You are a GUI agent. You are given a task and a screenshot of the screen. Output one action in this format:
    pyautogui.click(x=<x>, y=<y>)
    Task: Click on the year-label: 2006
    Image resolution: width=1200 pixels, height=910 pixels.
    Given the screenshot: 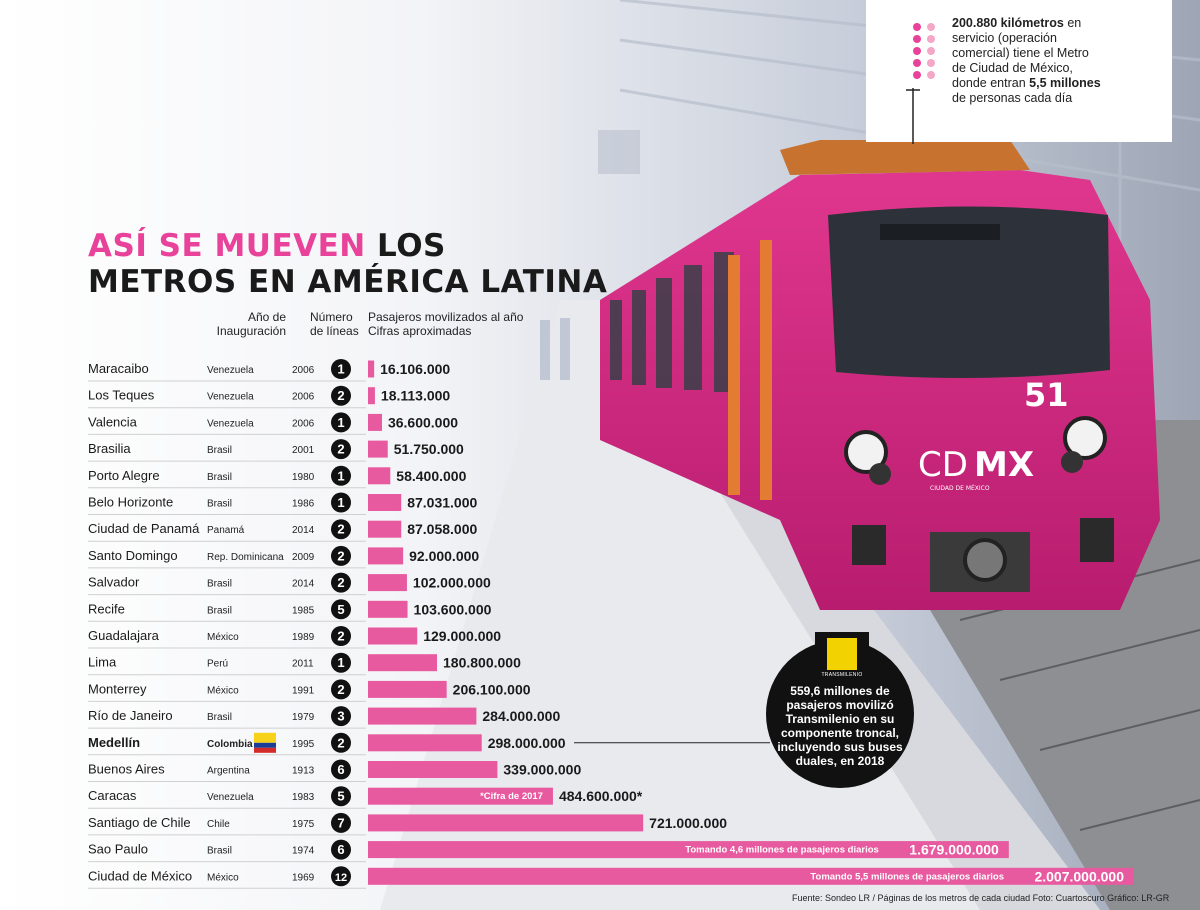 What is the action you would take?
    pyautogui.click(x=303, y=423)
    